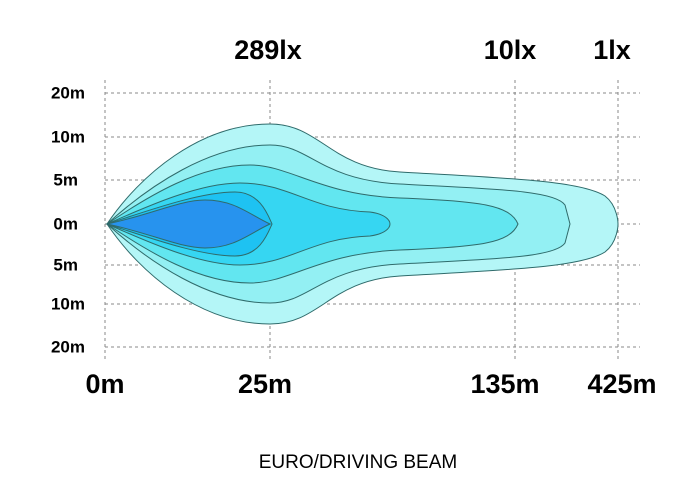 The image size is (700, 499). Describe the element at coordinates (621, 384) in the screenshot. I see `x-label: 425m` at that location.